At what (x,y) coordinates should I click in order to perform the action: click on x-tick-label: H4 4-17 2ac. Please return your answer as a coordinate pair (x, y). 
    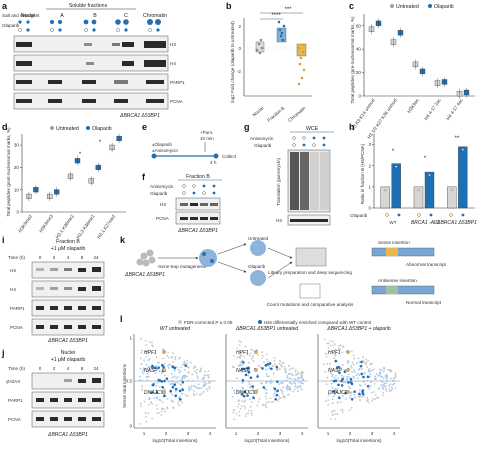
    Looking at the image, I should click on (432, 109).